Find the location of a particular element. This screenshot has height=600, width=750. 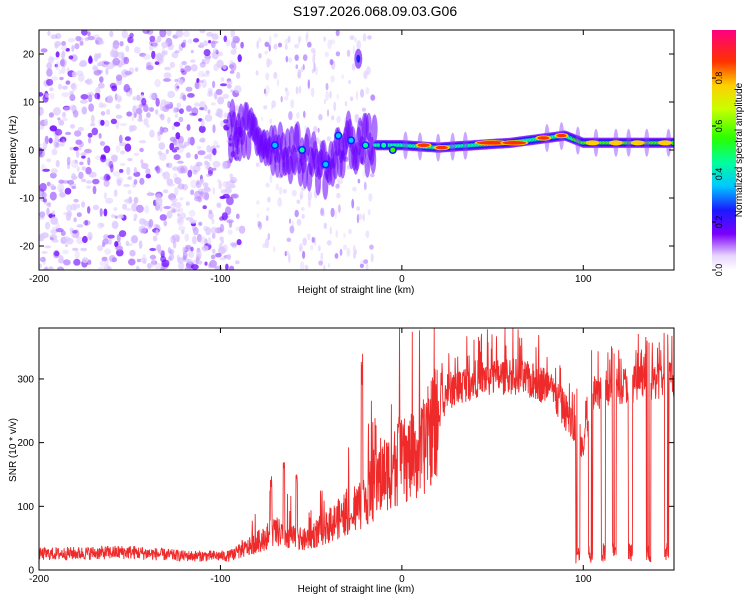

spectrogram-y-tick-label: 10 is located at coordinates (29, 103).